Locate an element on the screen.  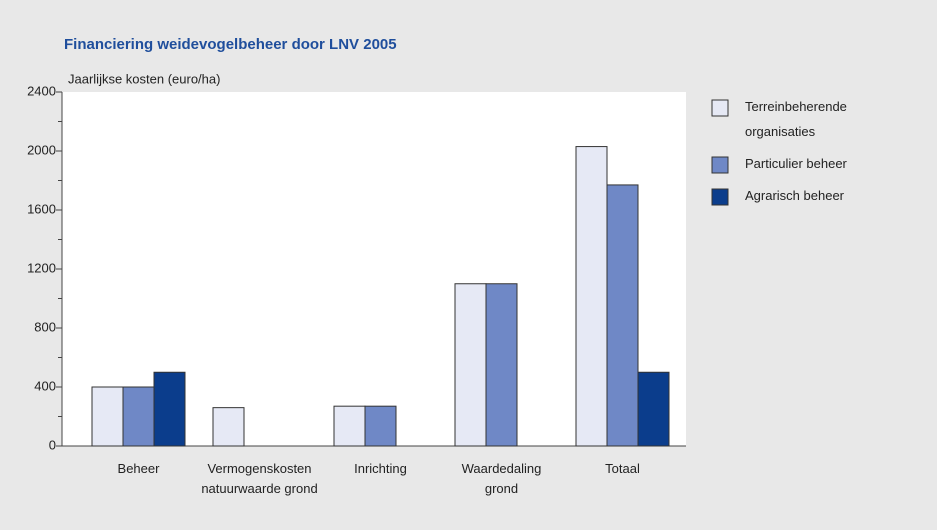
x-tick-label-line: Beheer is located at coordinates (139, 468).